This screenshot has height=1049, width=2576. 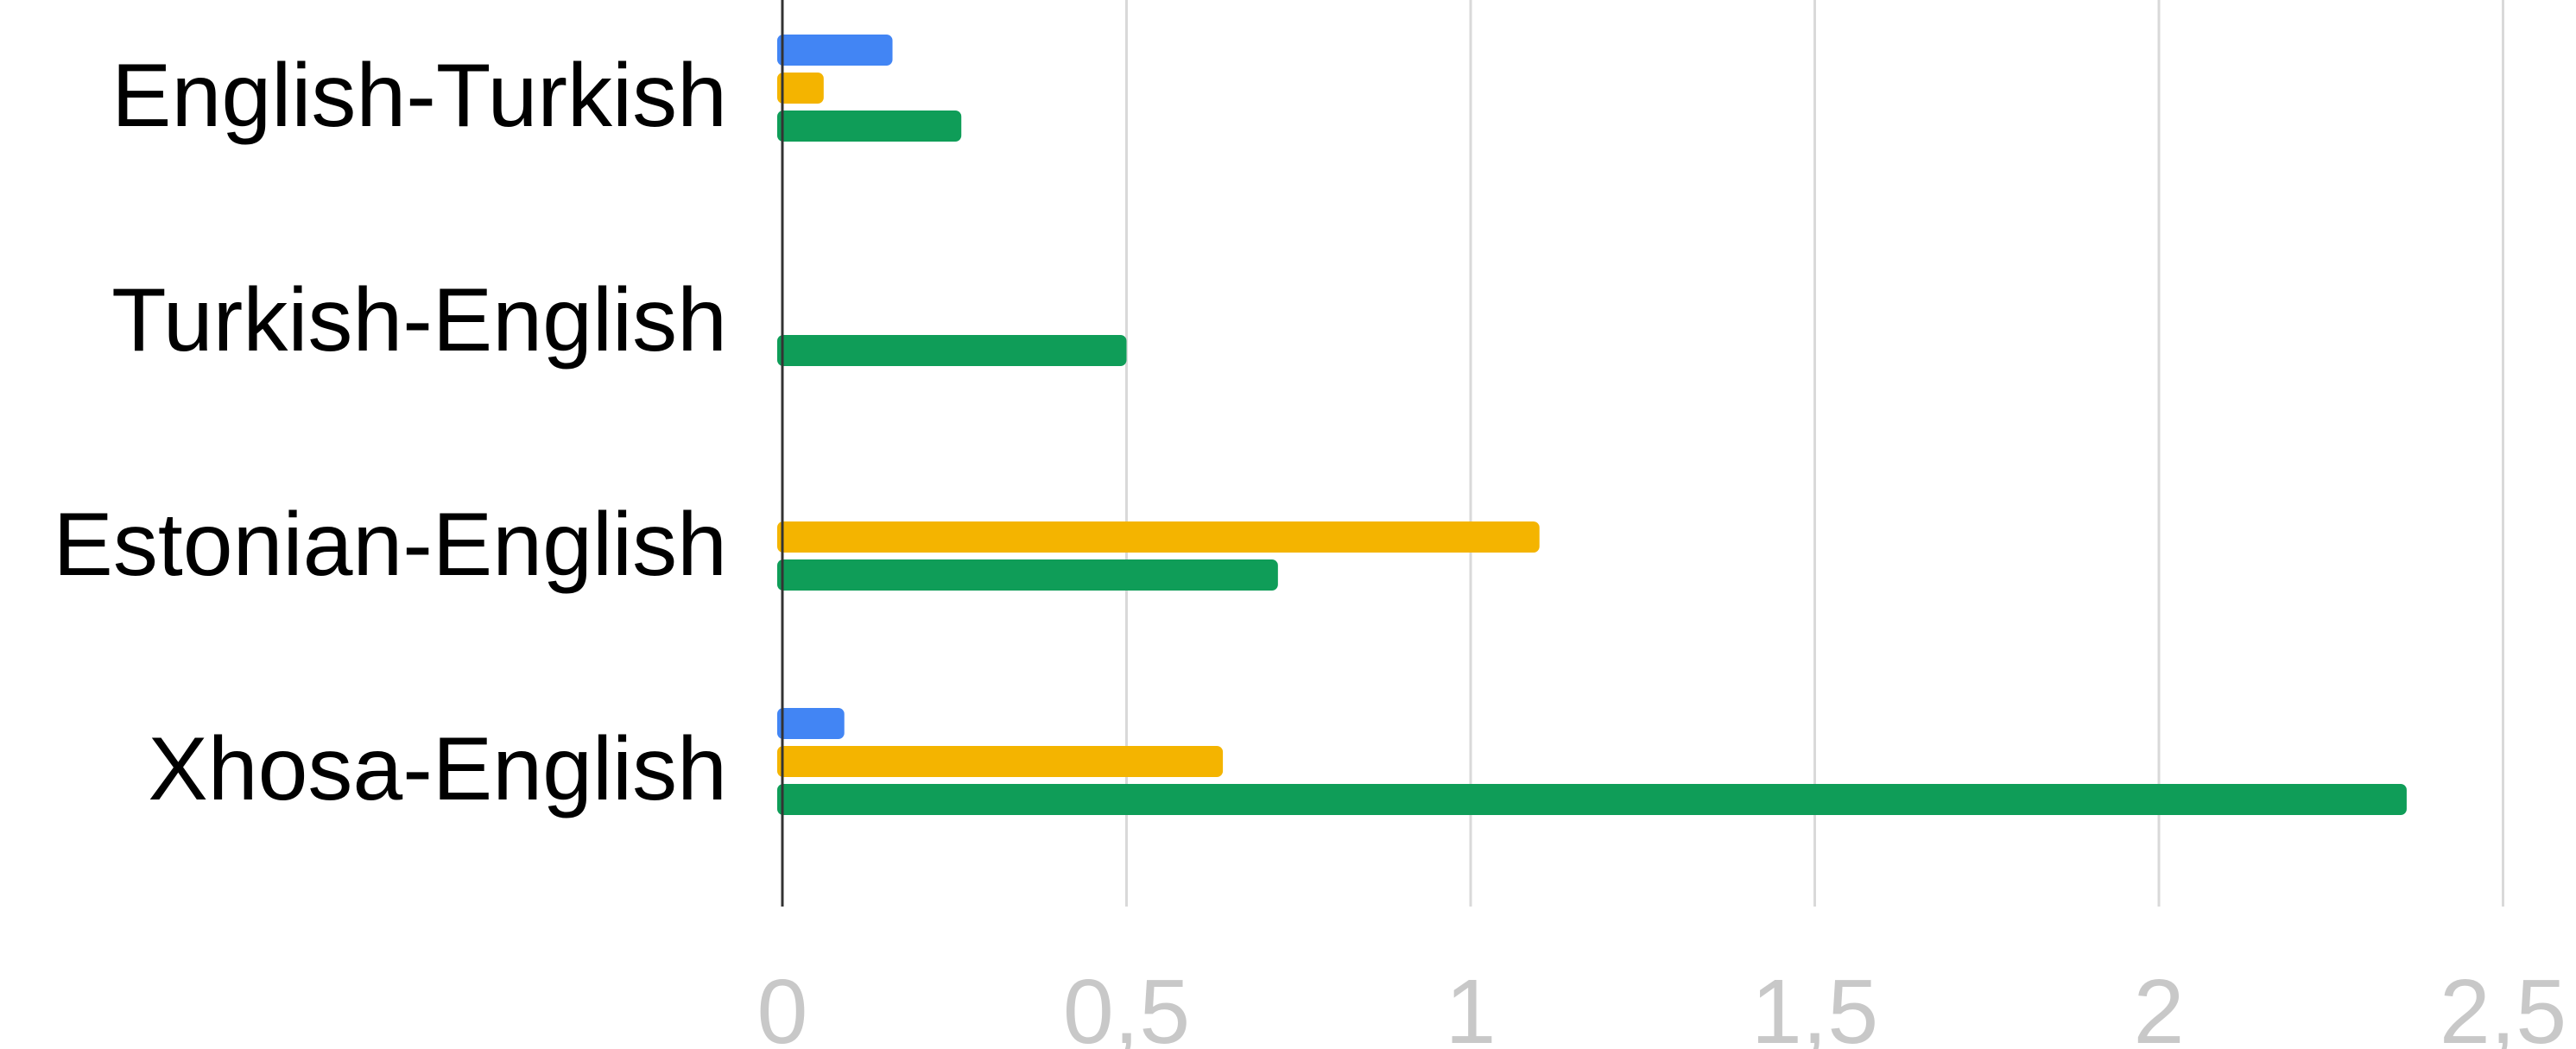 What do you see at coordinates (2503, 1005) in the screenshot?
I see `x-tick-label: 2,5` at bounding box center [2503, 1005].